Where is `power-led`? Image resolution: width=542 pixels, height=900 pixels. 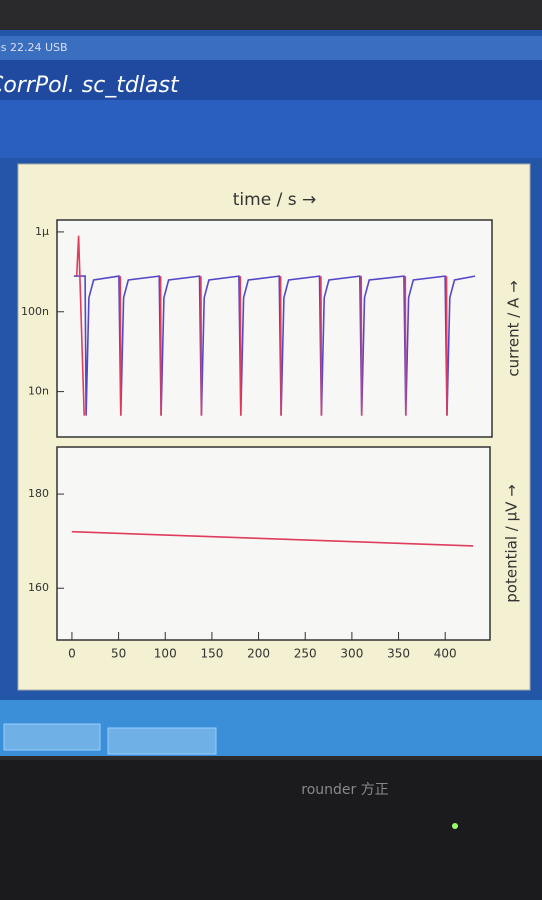 power-led is located at coordinates (455, 826).